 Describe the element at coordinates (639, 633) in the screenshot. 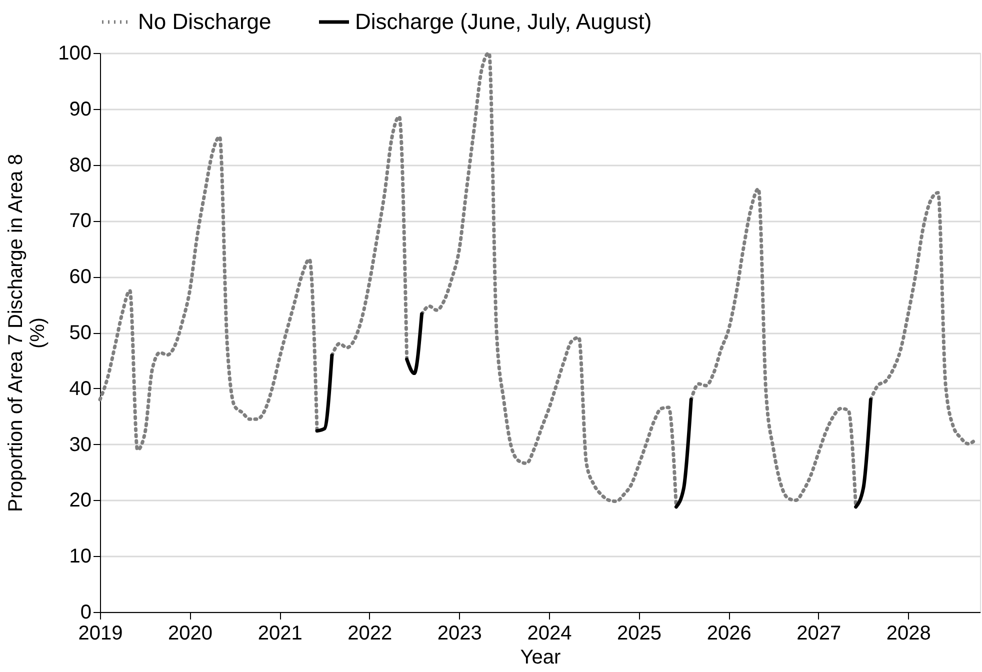

I see `x-tick-label: 2025` at that location.